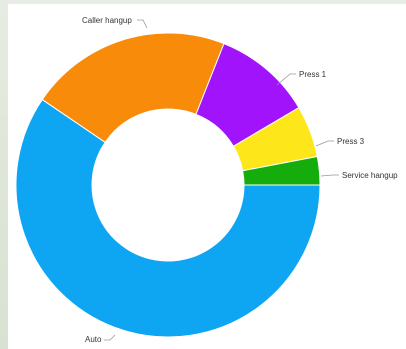 This screenshot has height=349, width=406. I want to click on slice-label-press-1: Press 1, so click(313, 74).